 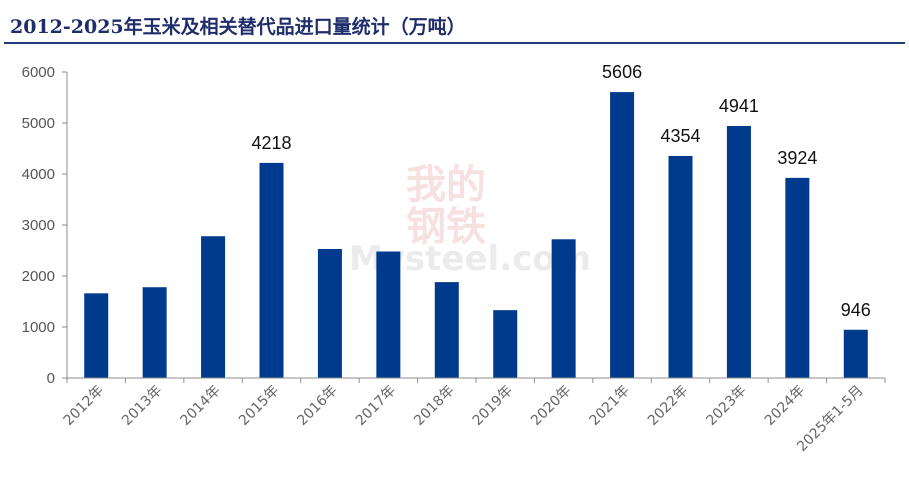 What do you see at coordinates (38, 174) in the screenshot?
I see `y-tick-label: 4000` at bounding box center [38, 174].